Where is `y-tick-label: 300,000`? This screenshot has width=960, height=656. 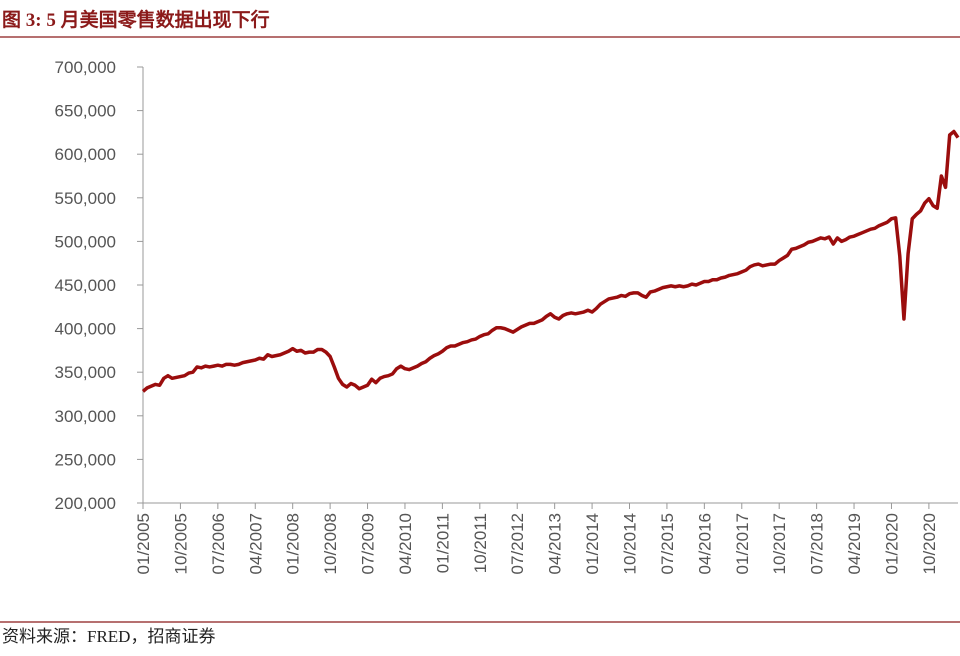 y-tick-label: 300,000 is located at coordinates (85, 416).